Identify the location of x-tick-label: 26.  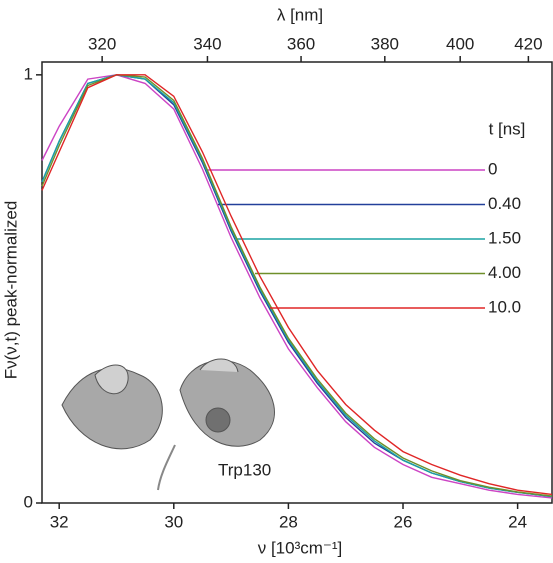
(403, 521).